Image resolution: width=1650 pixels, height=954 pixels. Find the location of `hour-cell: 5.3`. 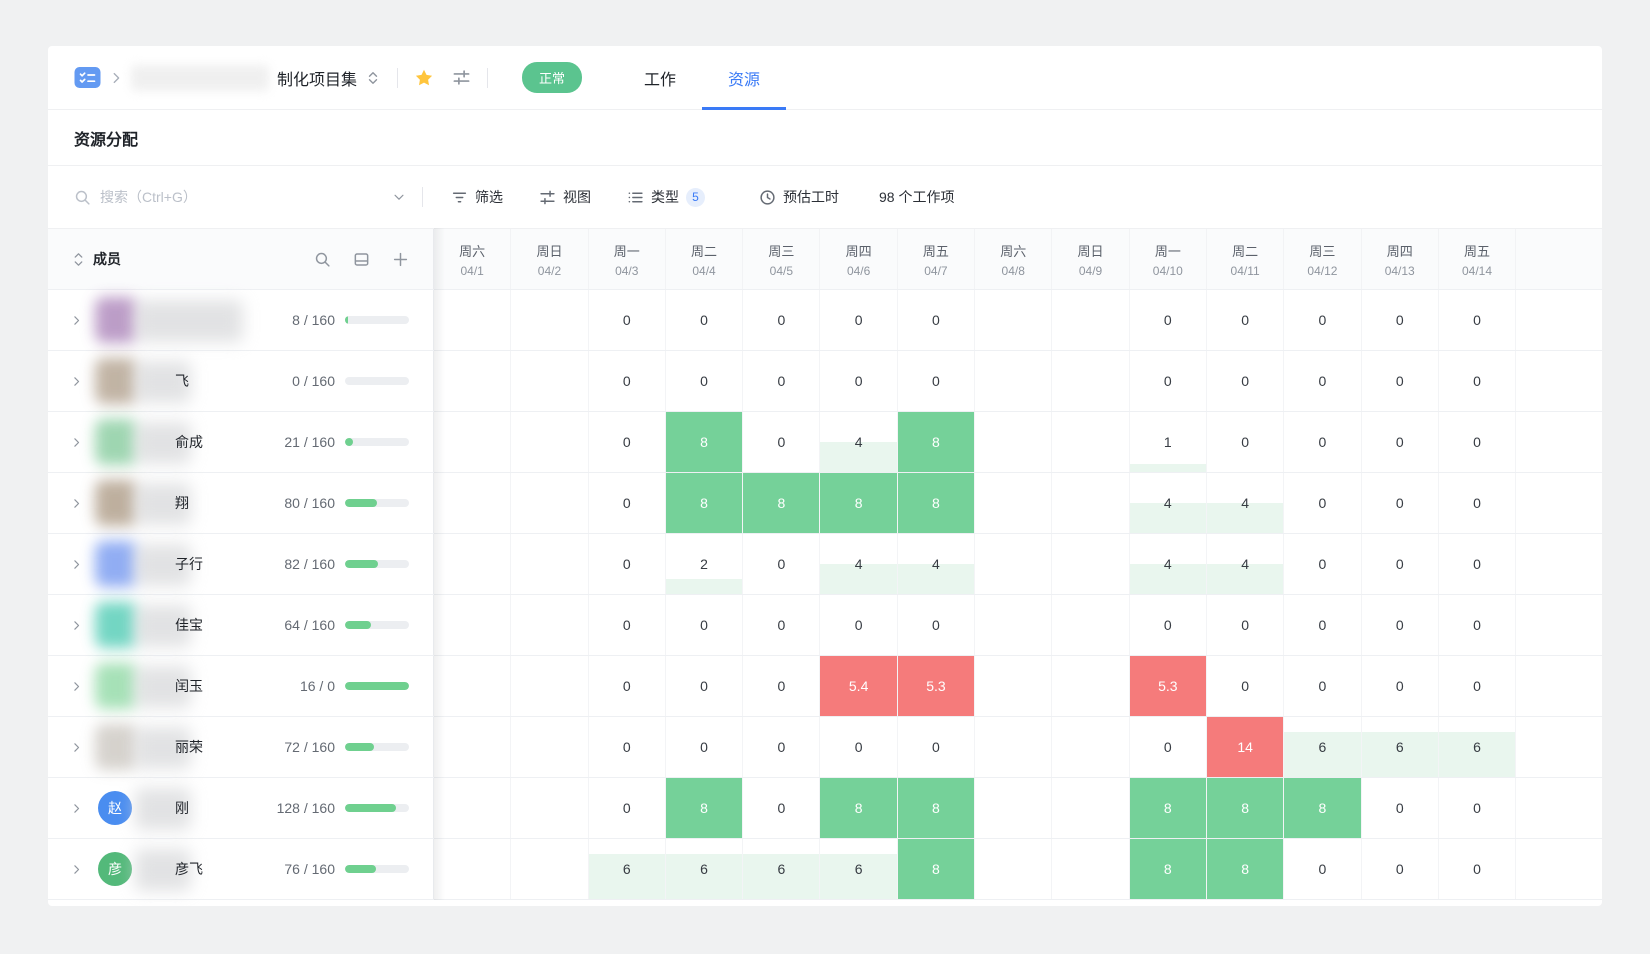

hour-cell: 5.3 is located at coordinates (1168, 686).